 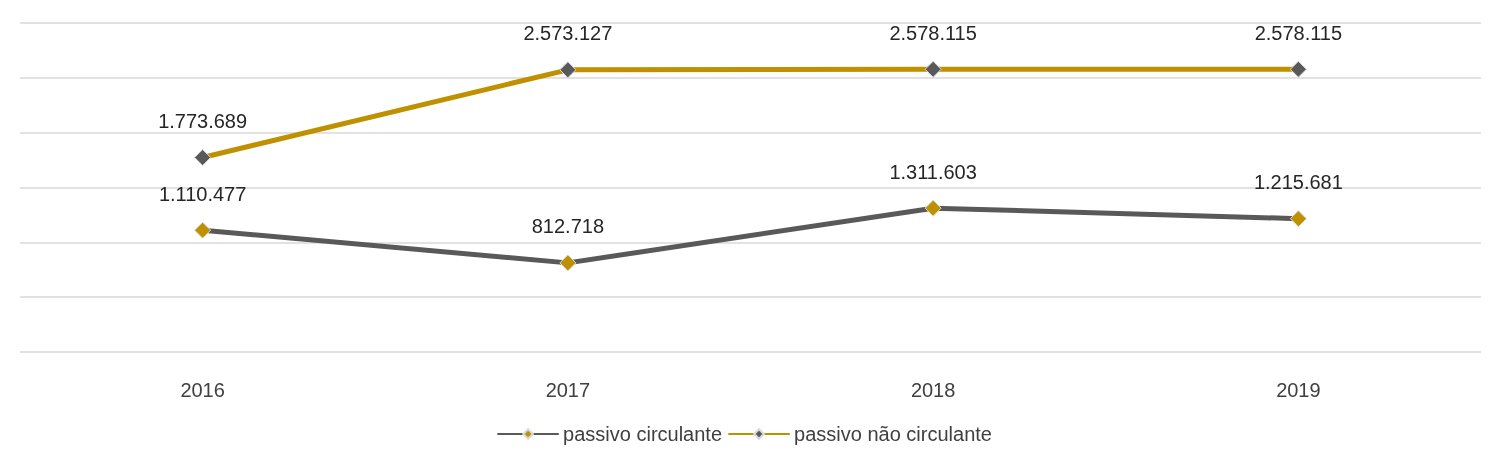 I want to click on data-label: 1.110.477, so click(x=202, y=193).